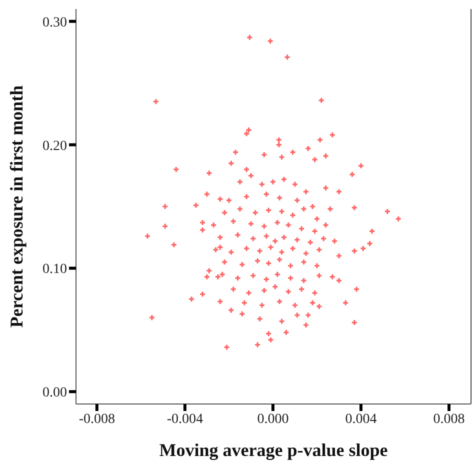 This screenshot has height=470, width=472. Describe the element at coordinates (96, 419) in the screenshot. I see `x-tick-label: -0.008` at that location.